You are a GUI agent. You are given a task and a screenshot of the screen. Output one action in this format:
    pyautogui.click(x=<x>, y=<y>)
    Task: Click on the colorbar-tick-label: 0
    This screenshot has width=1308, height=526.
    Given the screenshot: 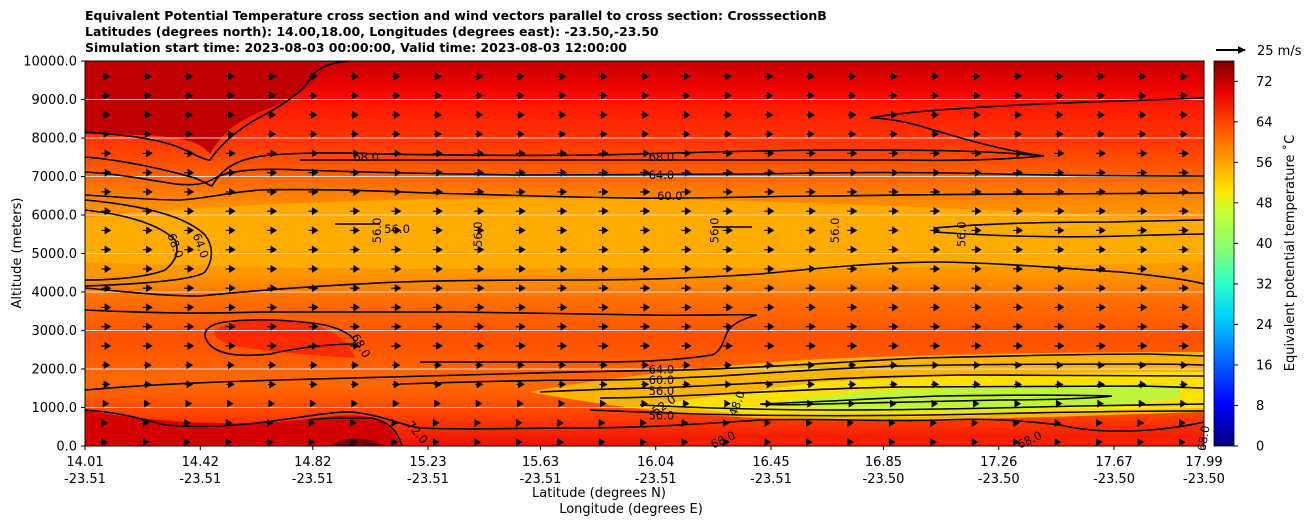 What is the action you would take?
    pyautogui.click(x=1260, y=447)
    